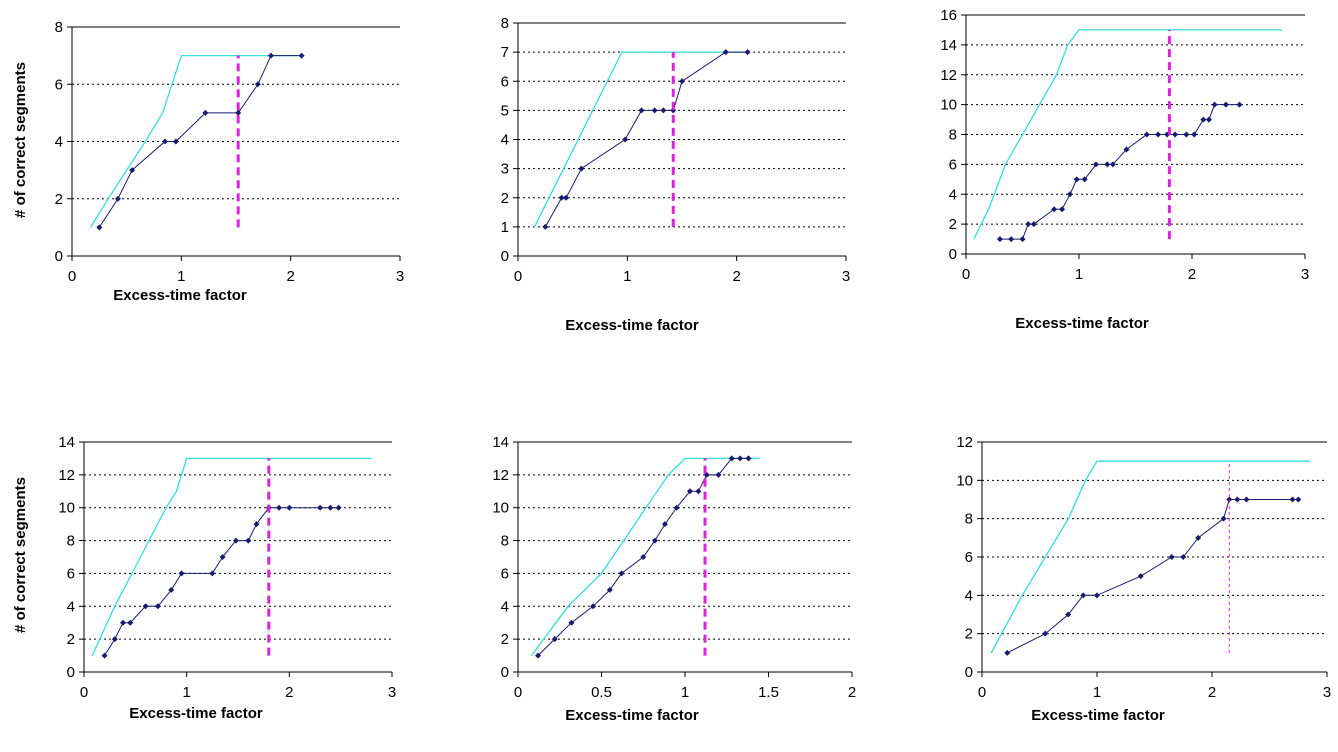 The width and height of the screenshot is (1338, 752). What do you see at coordinates (66, 508) in the screenshot?
I see `y-tick-label: 10` at bounding box center [66, 508].